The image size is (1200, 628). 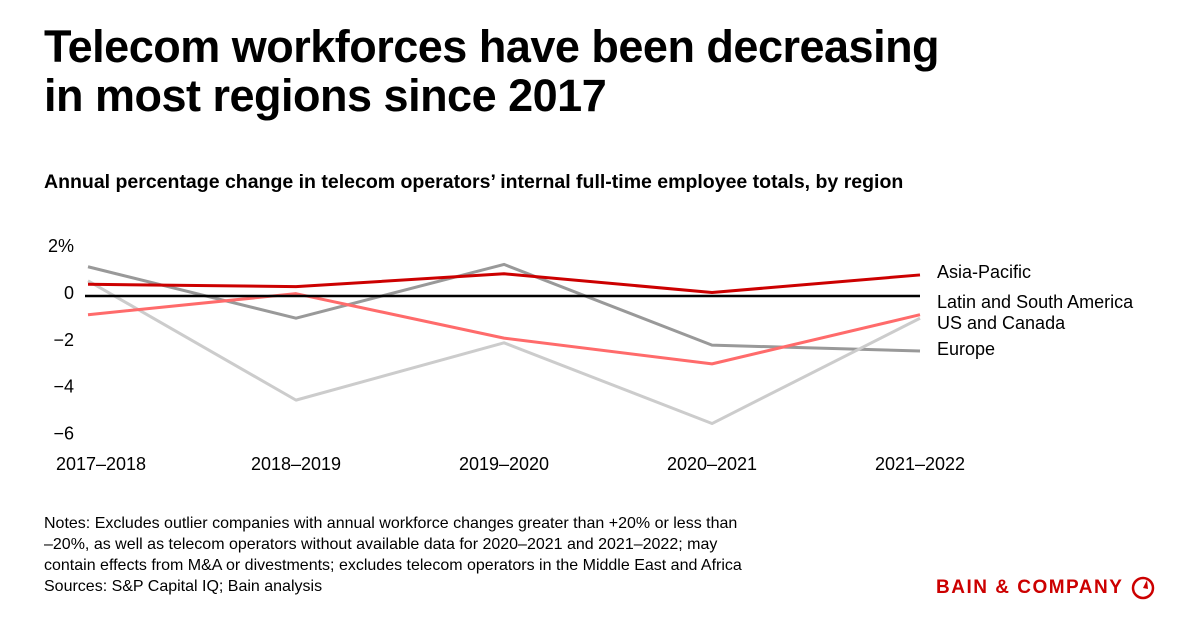 I want to click on series-line-asia-pacific, so click(x=504, y=283).